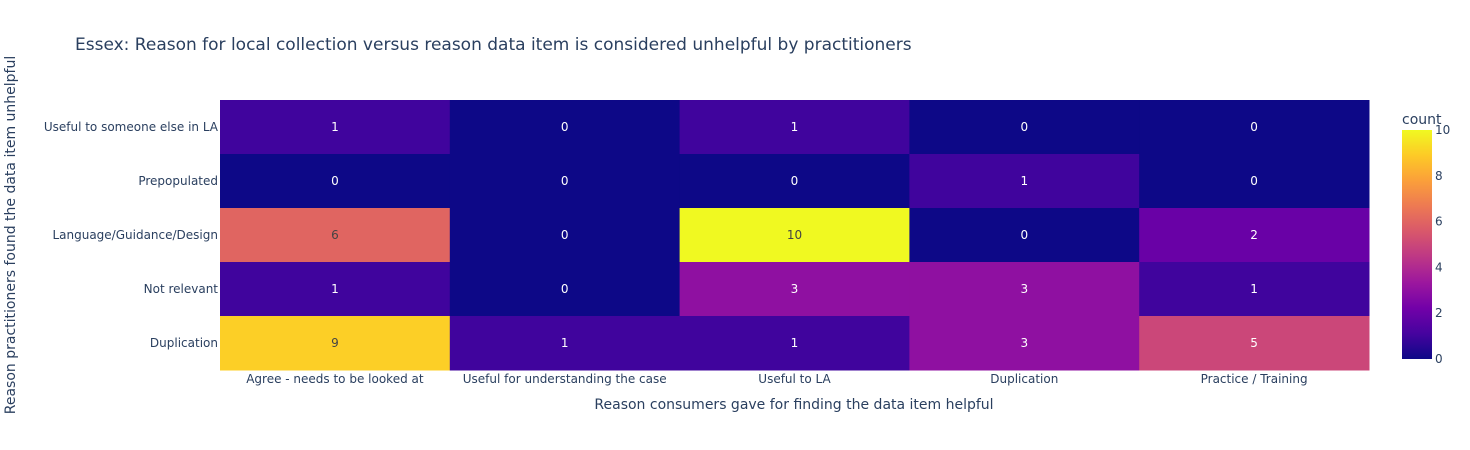 This screenshot has height=450, width=1470. I want to click on colorbar: count 0 2 4 6 8 10, so click(1426, 239).